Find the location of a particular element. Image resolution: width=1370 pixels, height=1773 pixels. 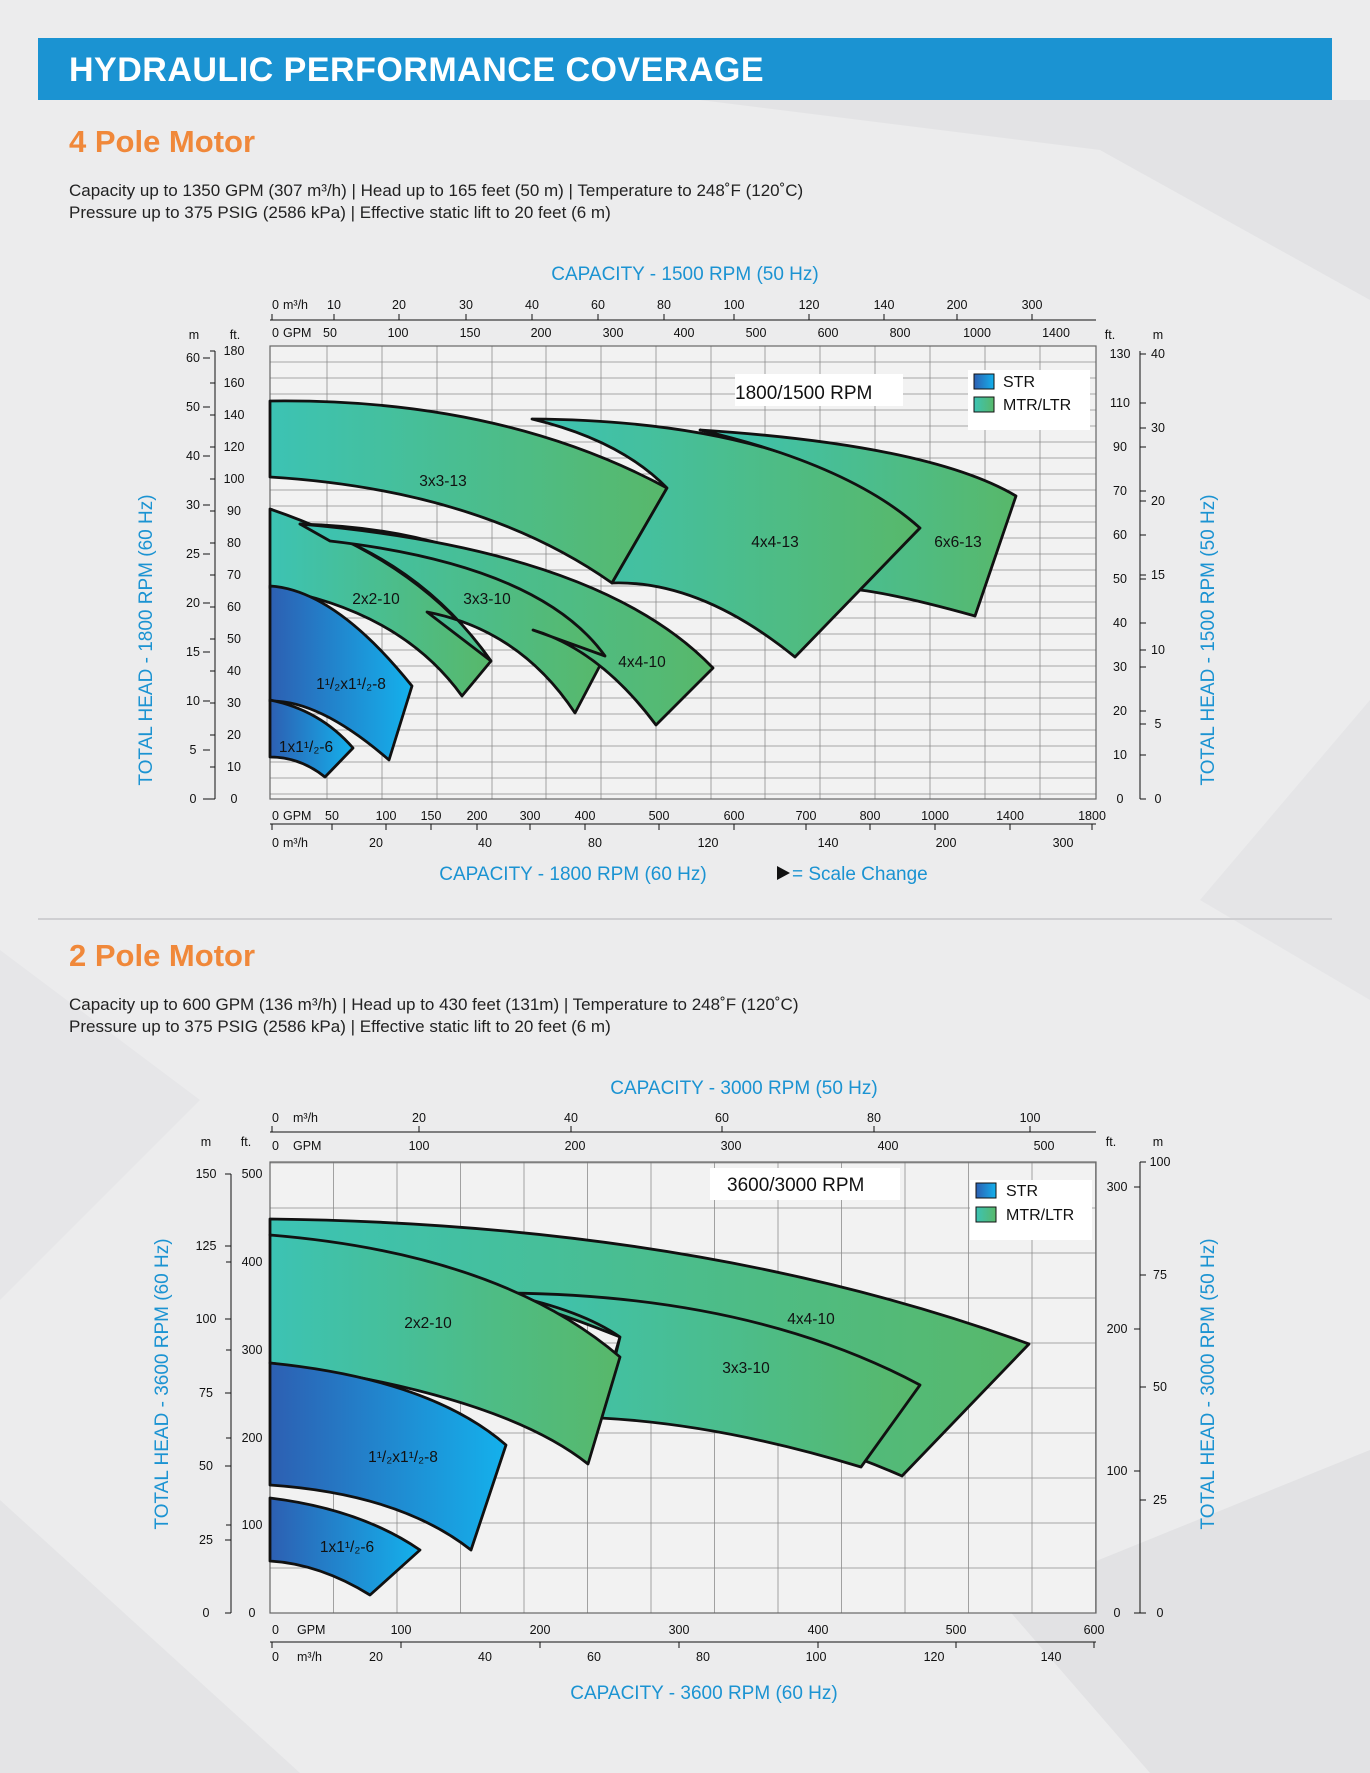

pump-label: 6x6-13 is located at coordinates (957, 542).